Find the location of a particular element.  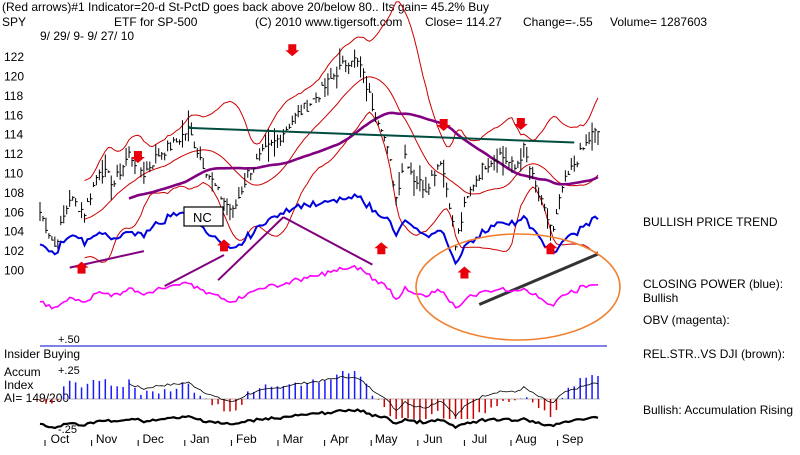

y-tick-label: 112 is located at coordinates (13, 154).